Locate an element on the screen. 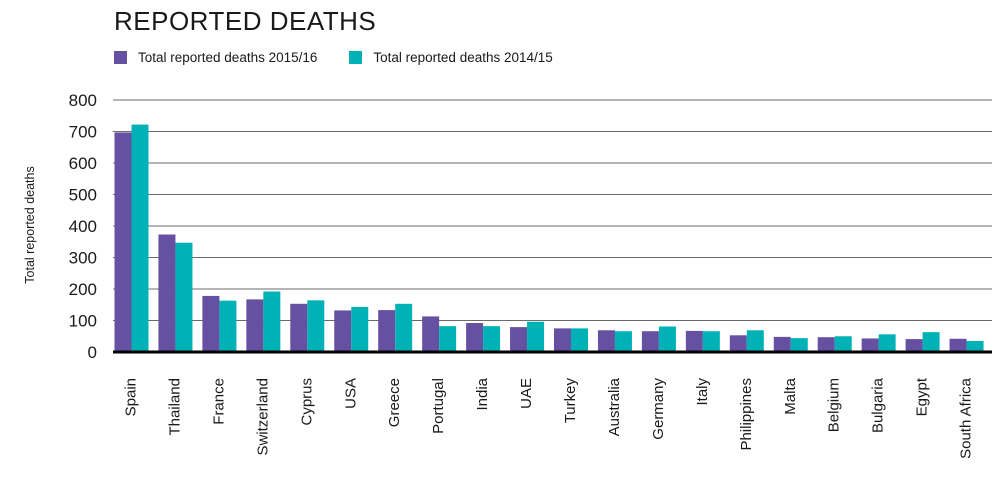  y-tick-label: 400 is located at coordinates (83, 226).